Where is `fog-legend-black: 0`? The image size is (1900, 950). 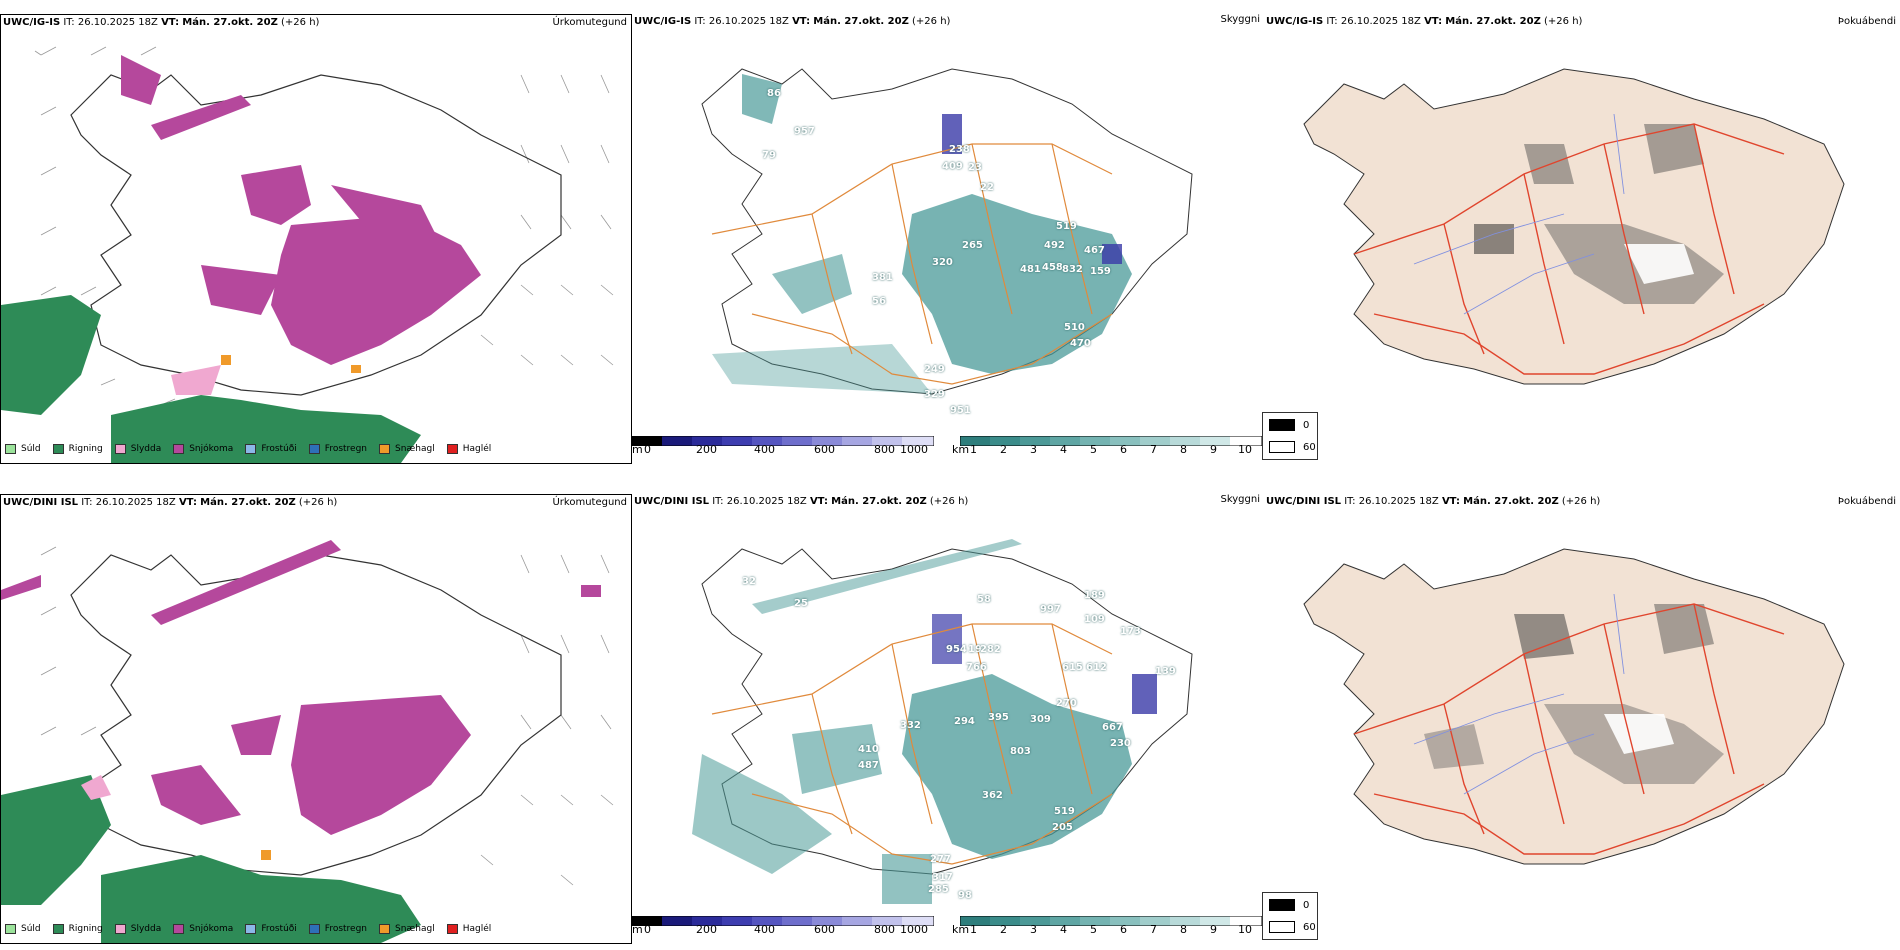
fog-legend-black: 0 is located at coordinates (1289, 425).